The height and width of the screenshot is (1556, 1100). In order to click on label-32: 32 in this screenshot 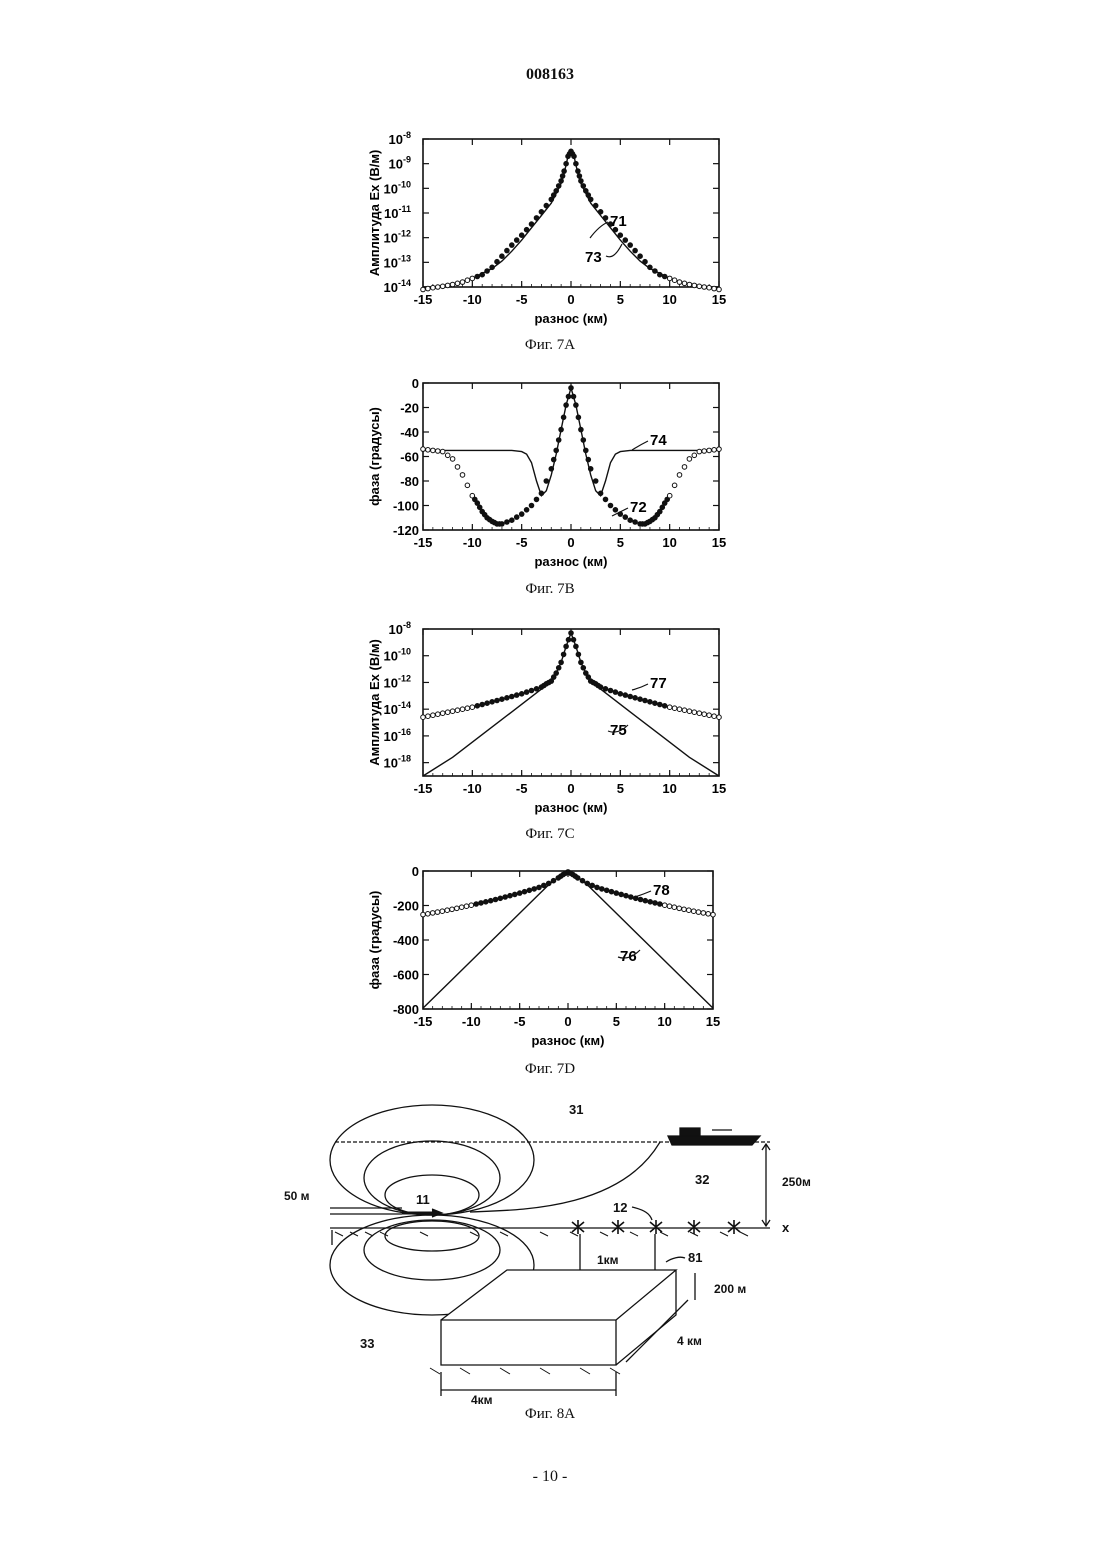, I will do `click(702, 1179)`.